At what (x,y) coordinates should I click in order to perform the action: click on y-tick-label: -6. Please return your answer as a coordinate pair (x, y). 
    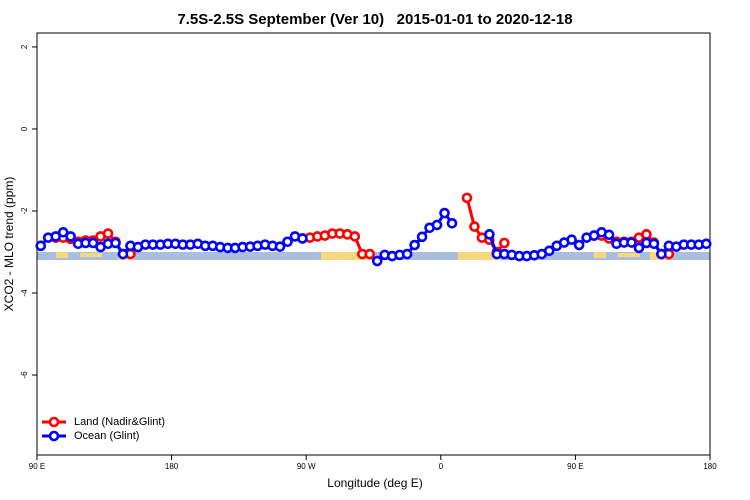
    Looking at the image, I should click on (24, 375).